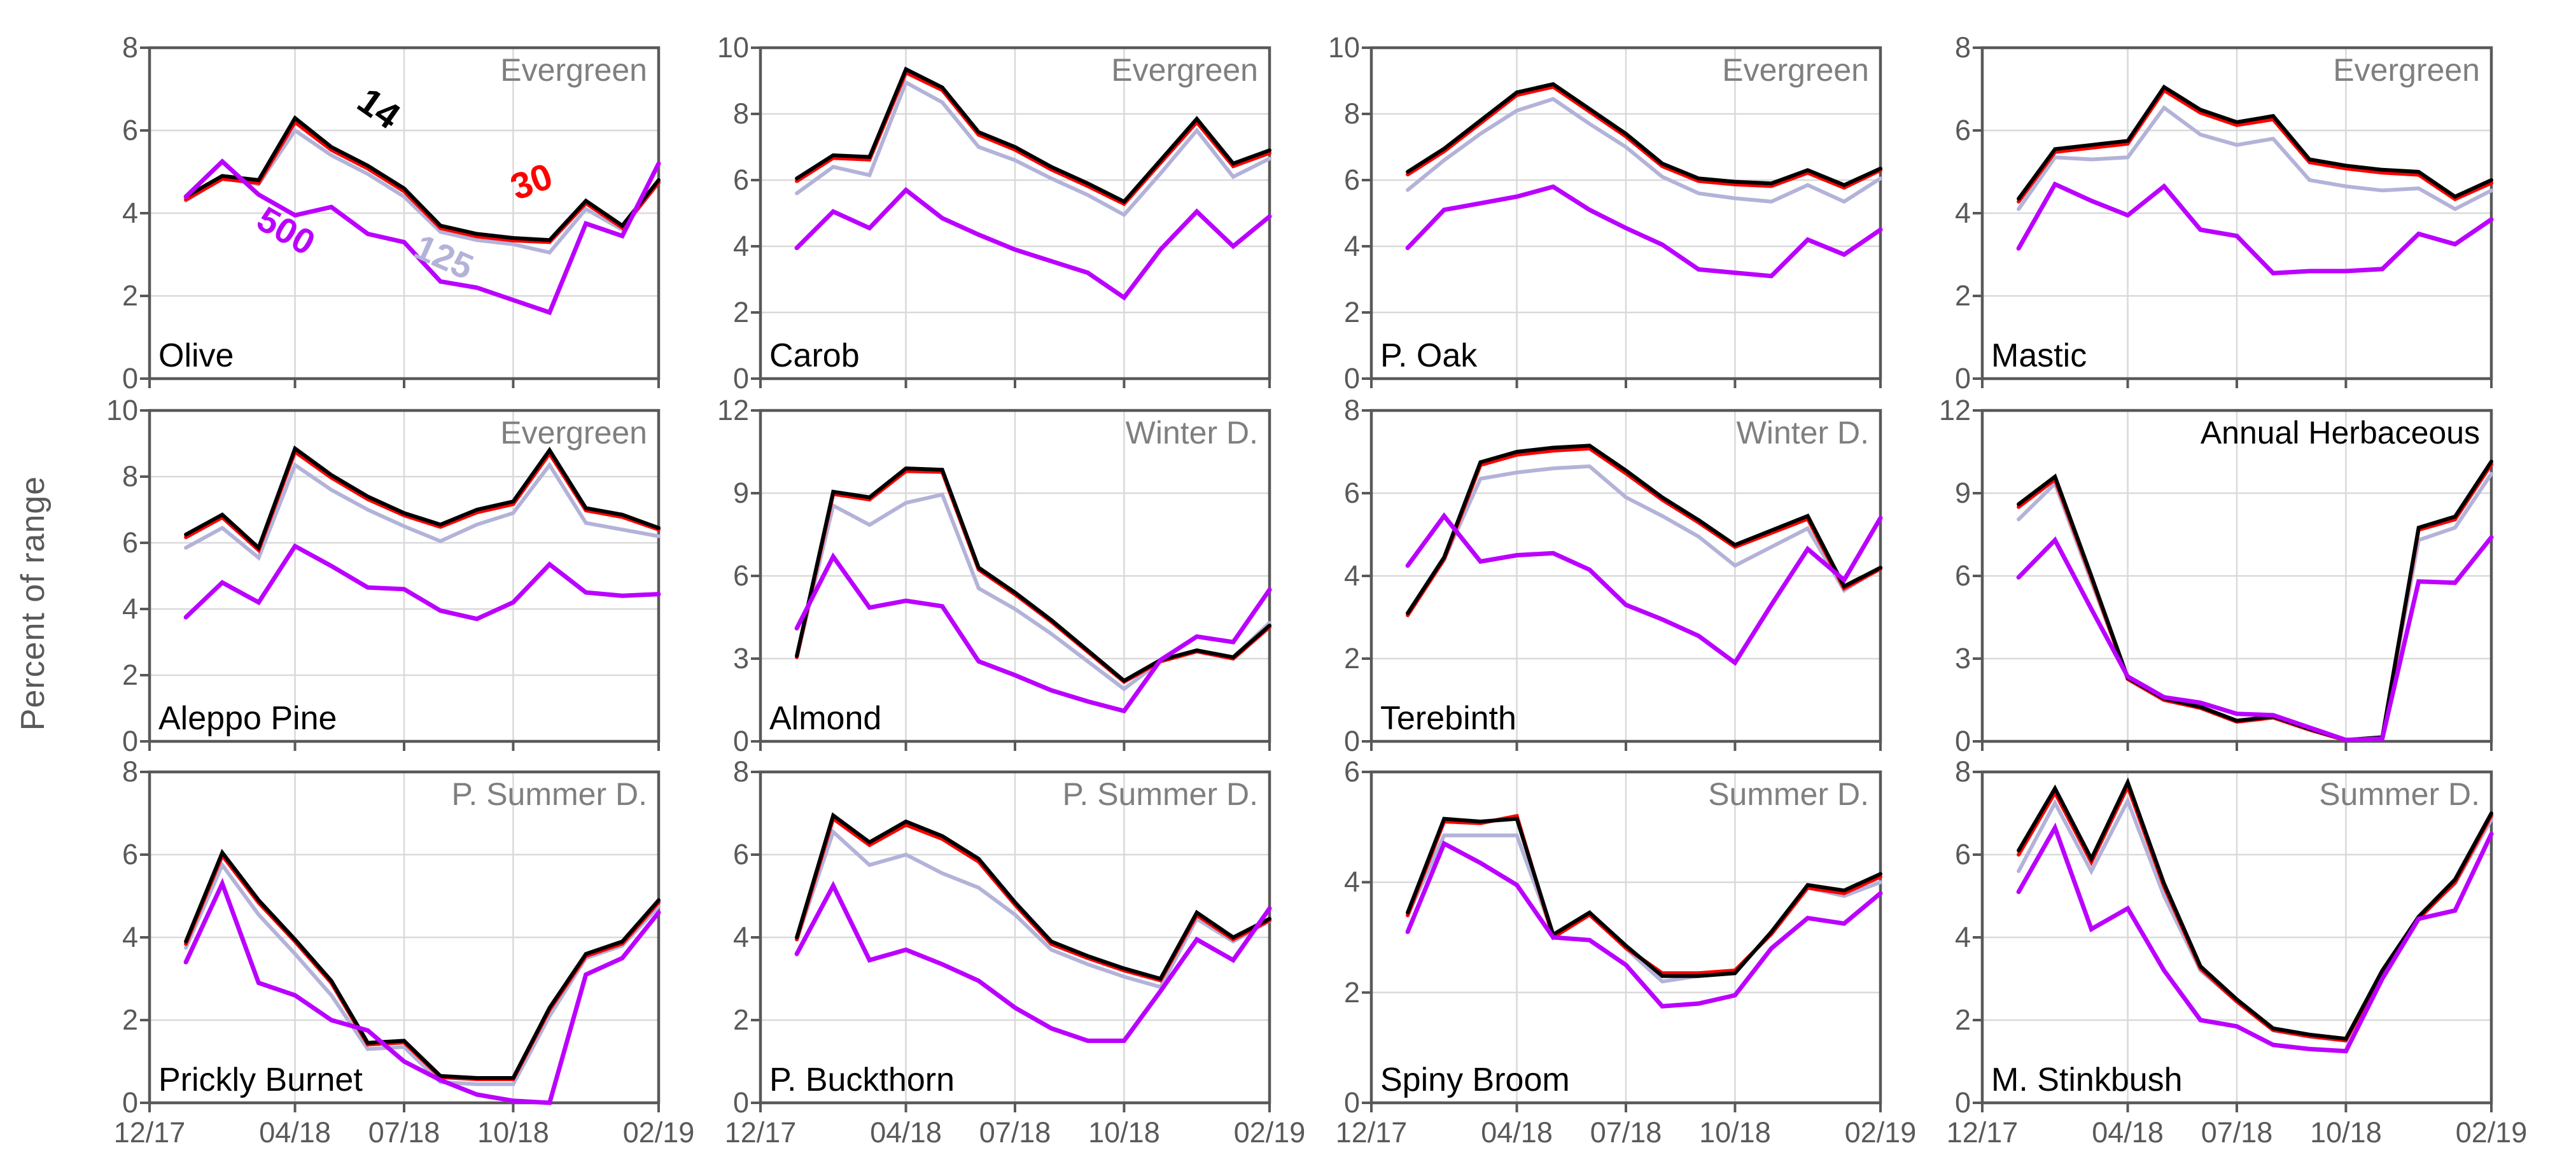  I want to click on species-label: Olive, so click(196, 355).